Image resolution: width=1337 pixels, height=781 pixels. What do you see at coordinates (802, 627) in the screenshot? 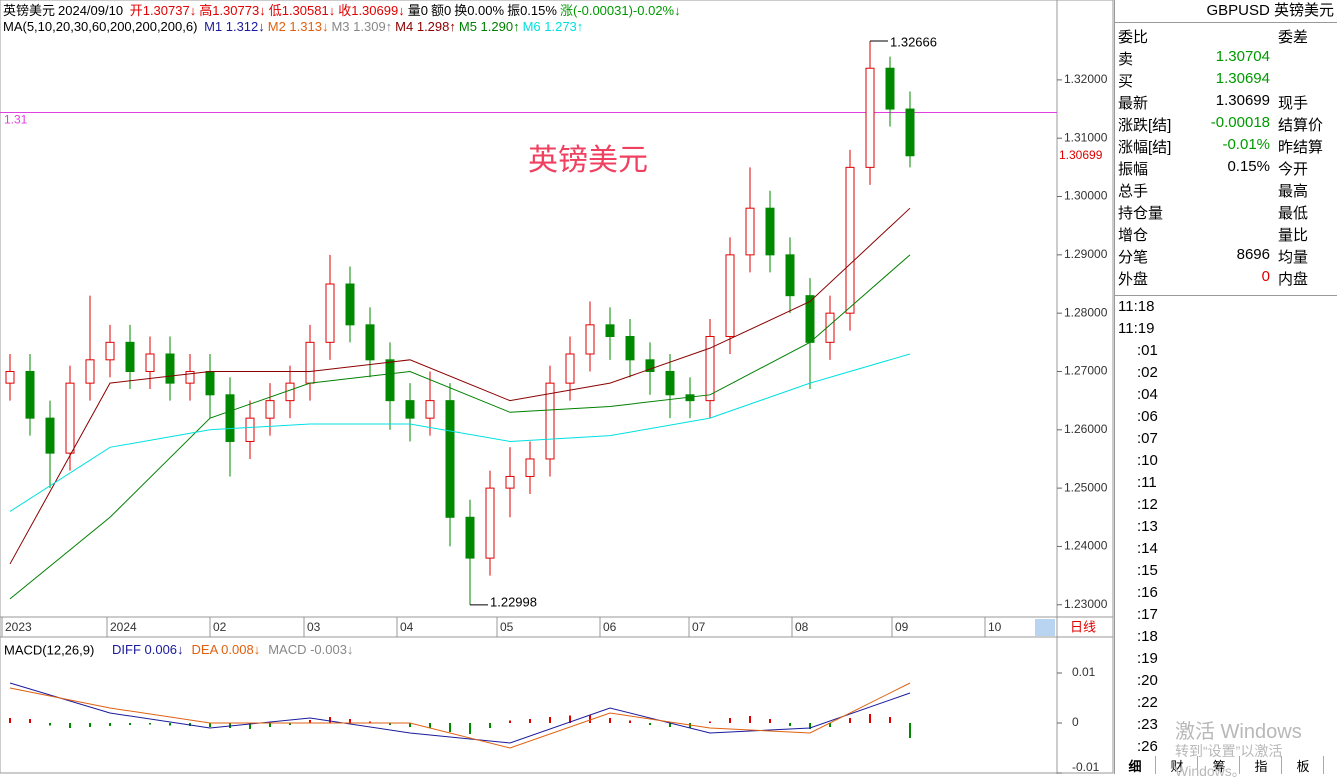
I see `x-tick-label: 08` at bounding box center [802, 627].